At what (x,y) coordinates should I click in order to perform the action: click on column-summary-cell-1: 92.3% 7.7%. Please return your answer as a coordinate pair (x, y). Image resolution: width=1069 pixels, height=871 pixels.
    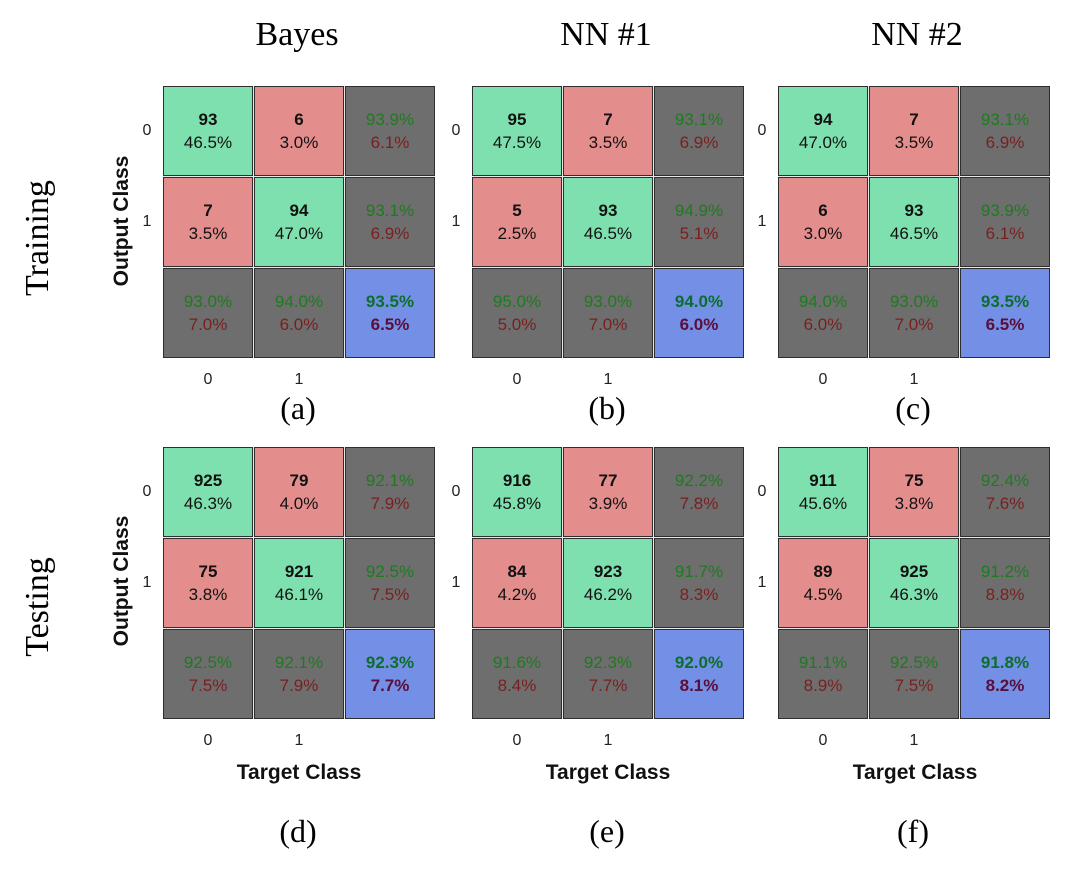
    Looking at the image, I should click on (608, 674).